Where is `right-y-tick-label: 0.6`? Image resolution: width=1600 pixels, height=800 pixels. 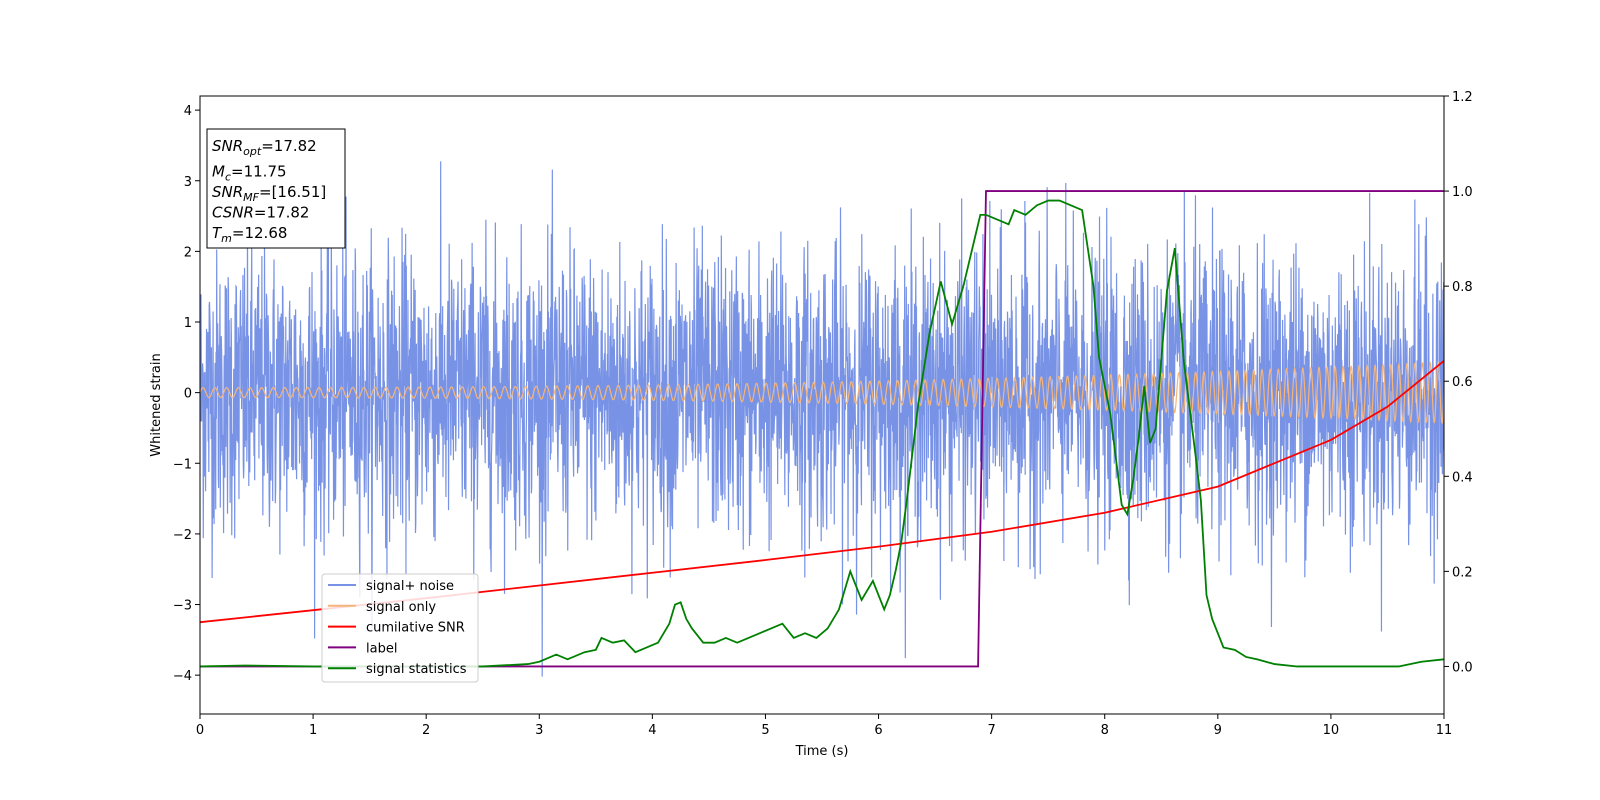 right-y-tick-label: 0.6 is located at coordinates (1462, 382).